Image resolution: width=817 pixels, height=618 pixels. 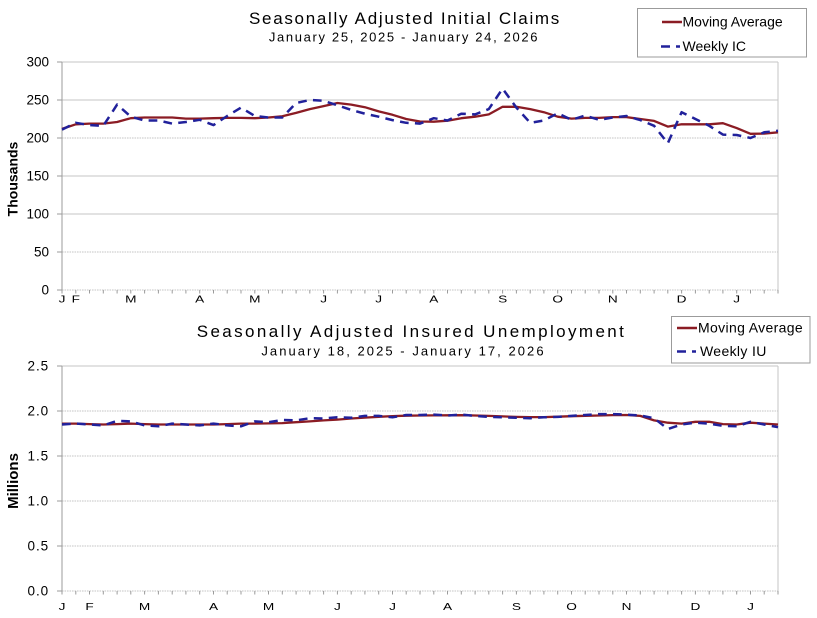 I want to click on svg-text:January 18, 2025 - January 17,: January 18, 2025 - January 17, 2026, so click(x=403, y=351).